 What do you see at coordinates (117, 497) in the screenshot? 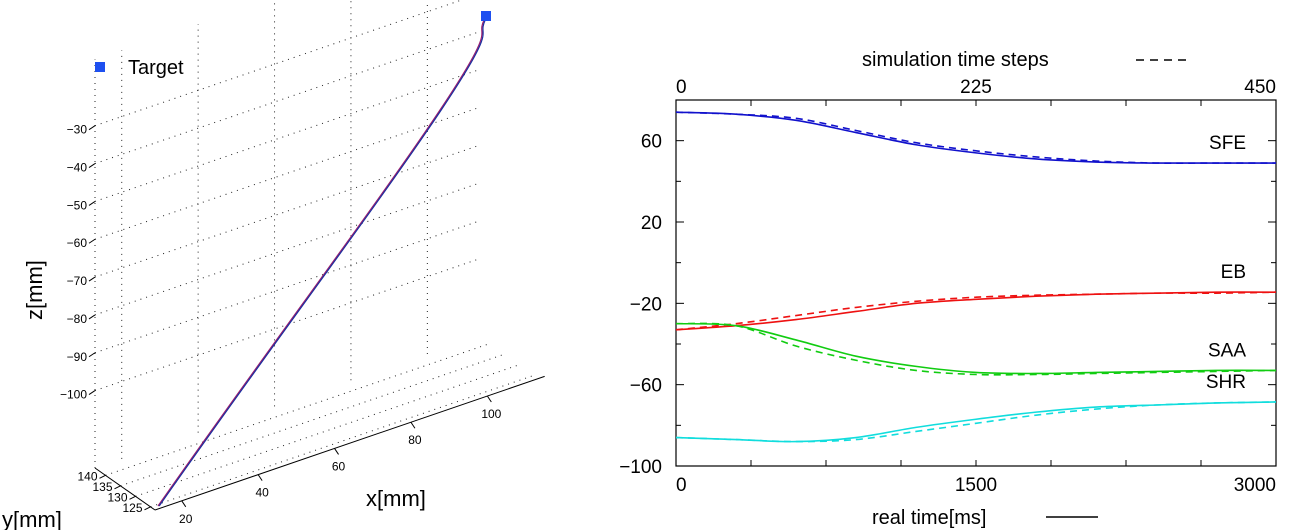
I see `y-tick-label: 130` at bounding box center [117, 497].